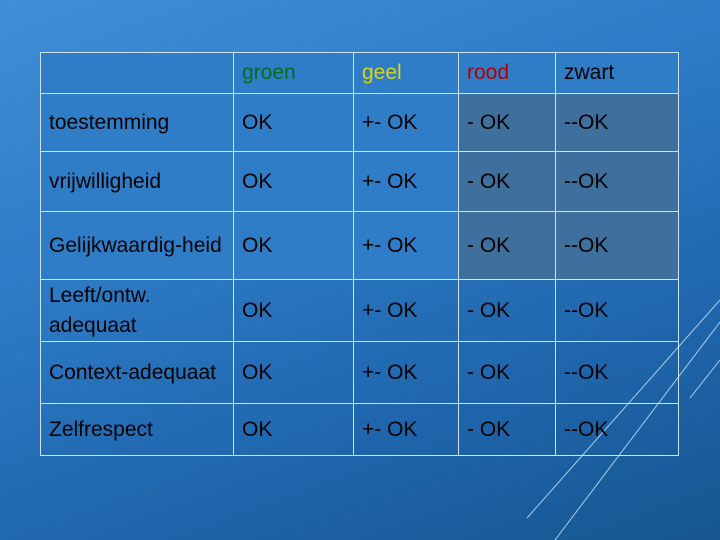 The height and width of the screenshot is (540, 720). I want to click on table-row: toestemming OK +- OK - OK --OK, so click(359, 122).